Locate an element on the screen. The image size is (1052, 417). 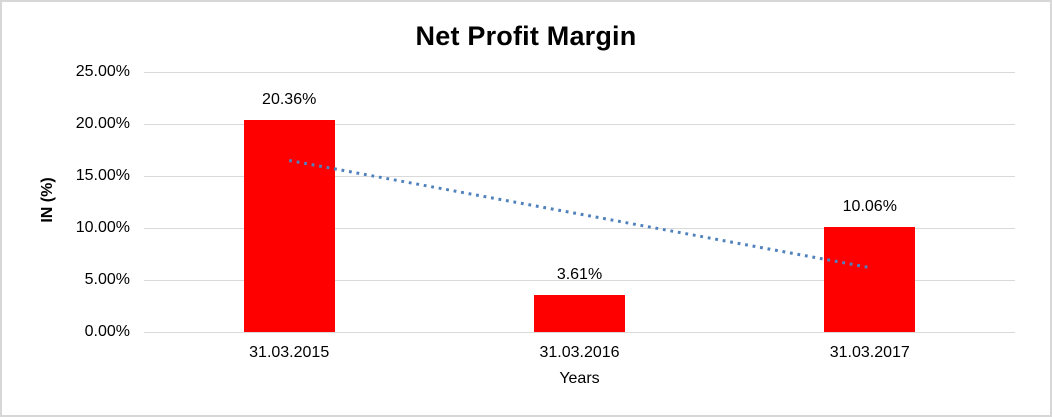
y-tick-label: 10.00% is located at coordinates (102, 227).